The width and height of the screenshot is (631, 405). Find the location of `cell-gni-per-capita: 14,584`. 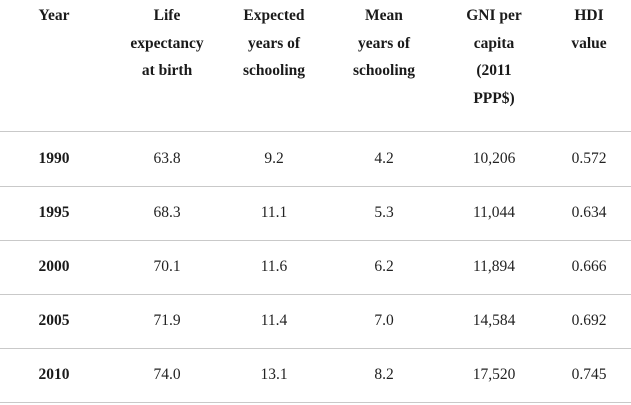

cell-gni-per-capita: 14,584 is located at coordinates (494, 320).